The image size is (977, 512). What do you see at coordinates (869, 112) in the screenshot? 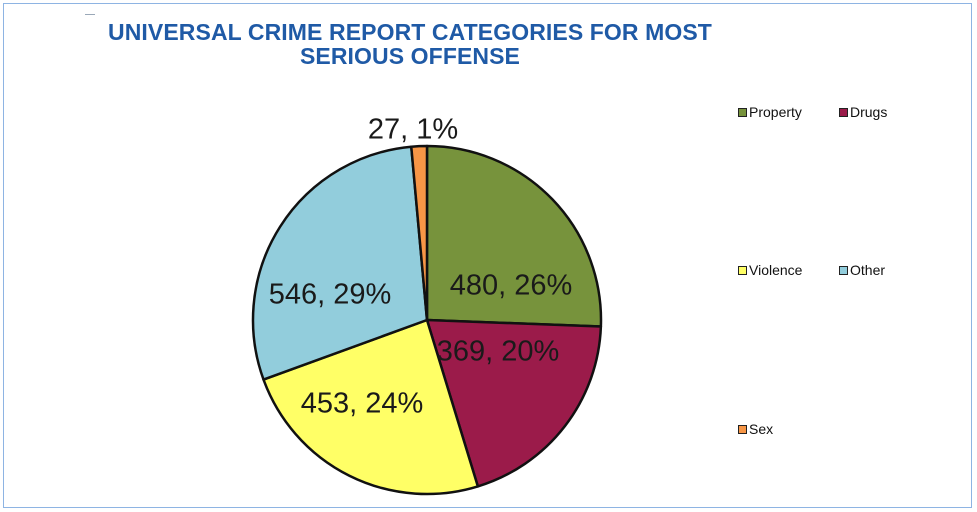
I see `legend-label-drugs: Drugs` at bounding box center [869, 112].